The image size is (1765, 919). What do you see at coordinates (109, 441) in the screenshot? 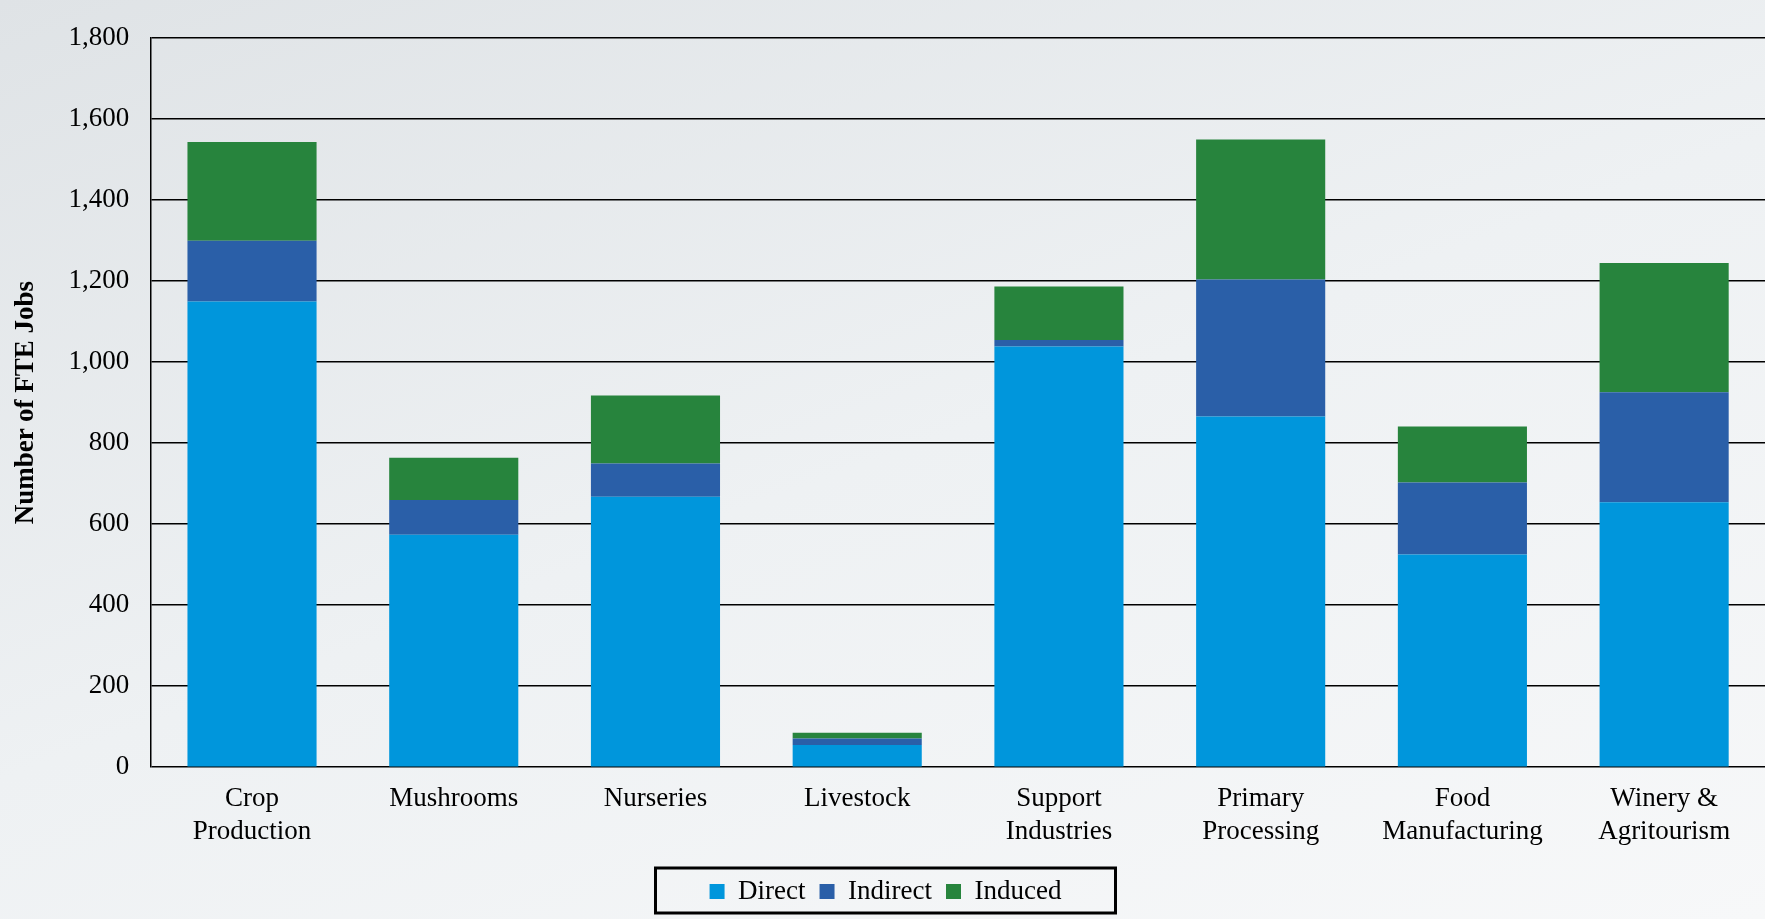
I see `y-tick-label: 800` at bounding box center [109, 441].